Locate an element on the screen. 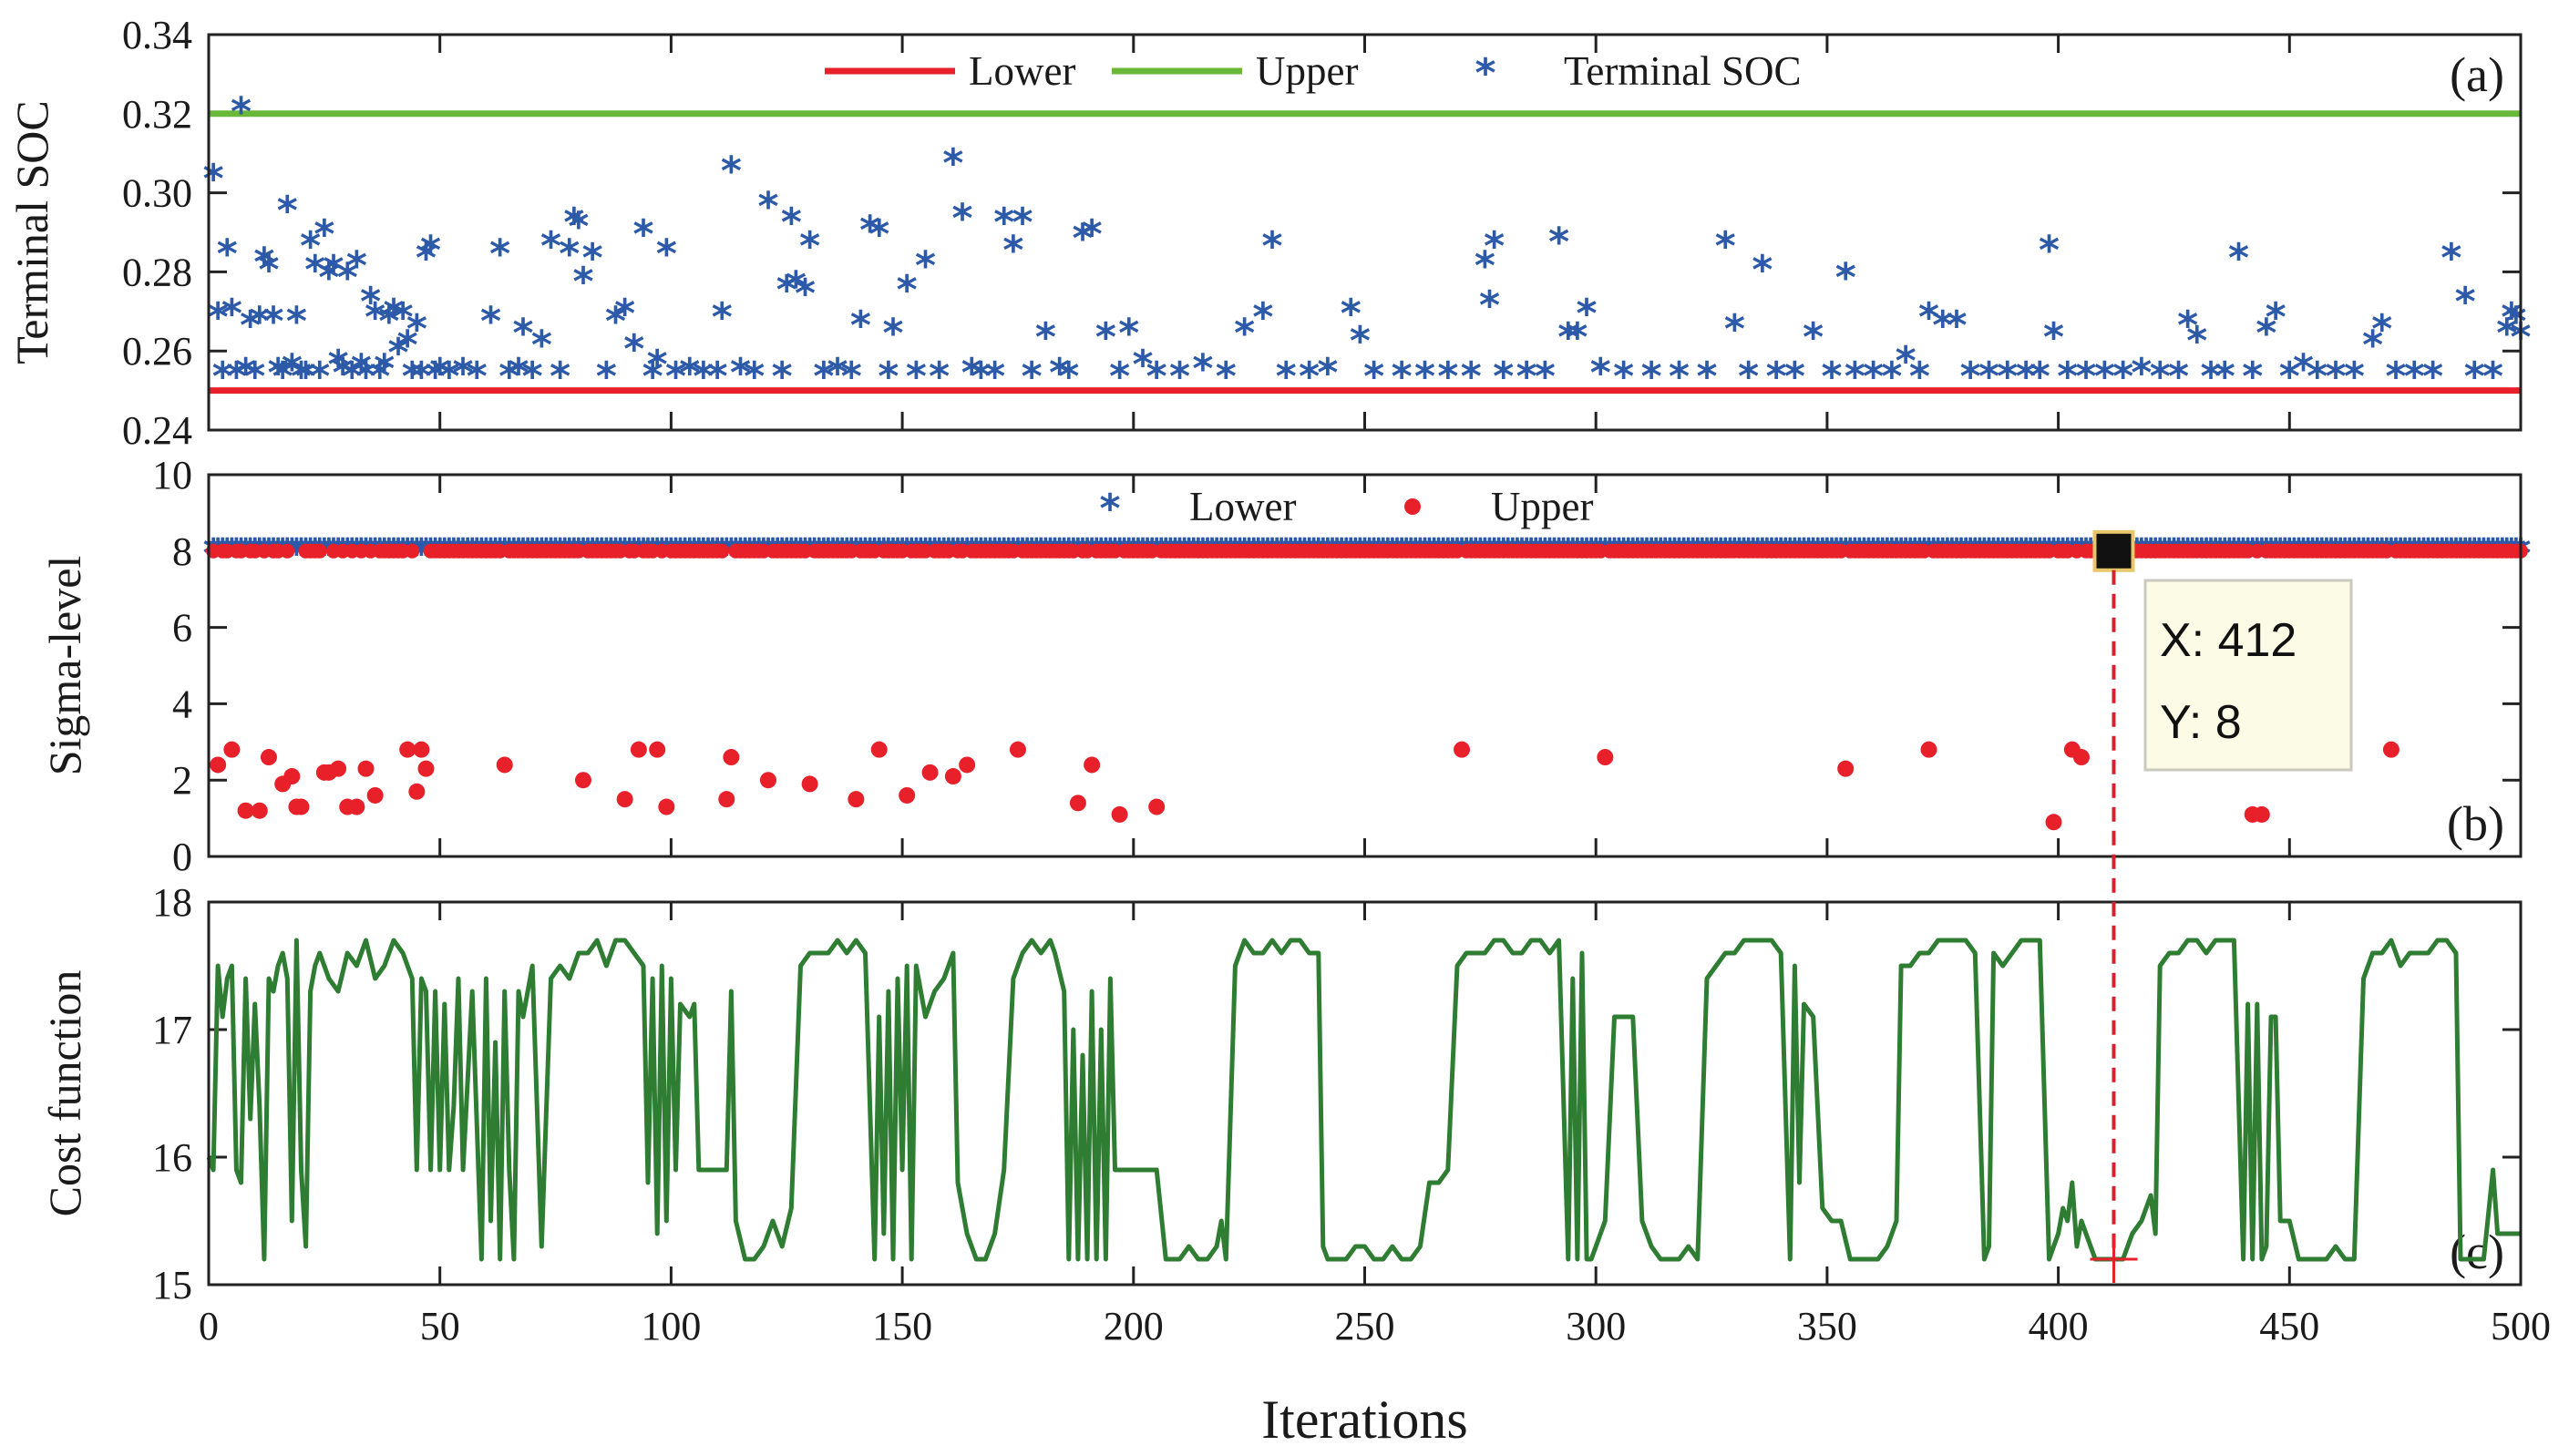  upper-point is located at coordinates (413, 551).